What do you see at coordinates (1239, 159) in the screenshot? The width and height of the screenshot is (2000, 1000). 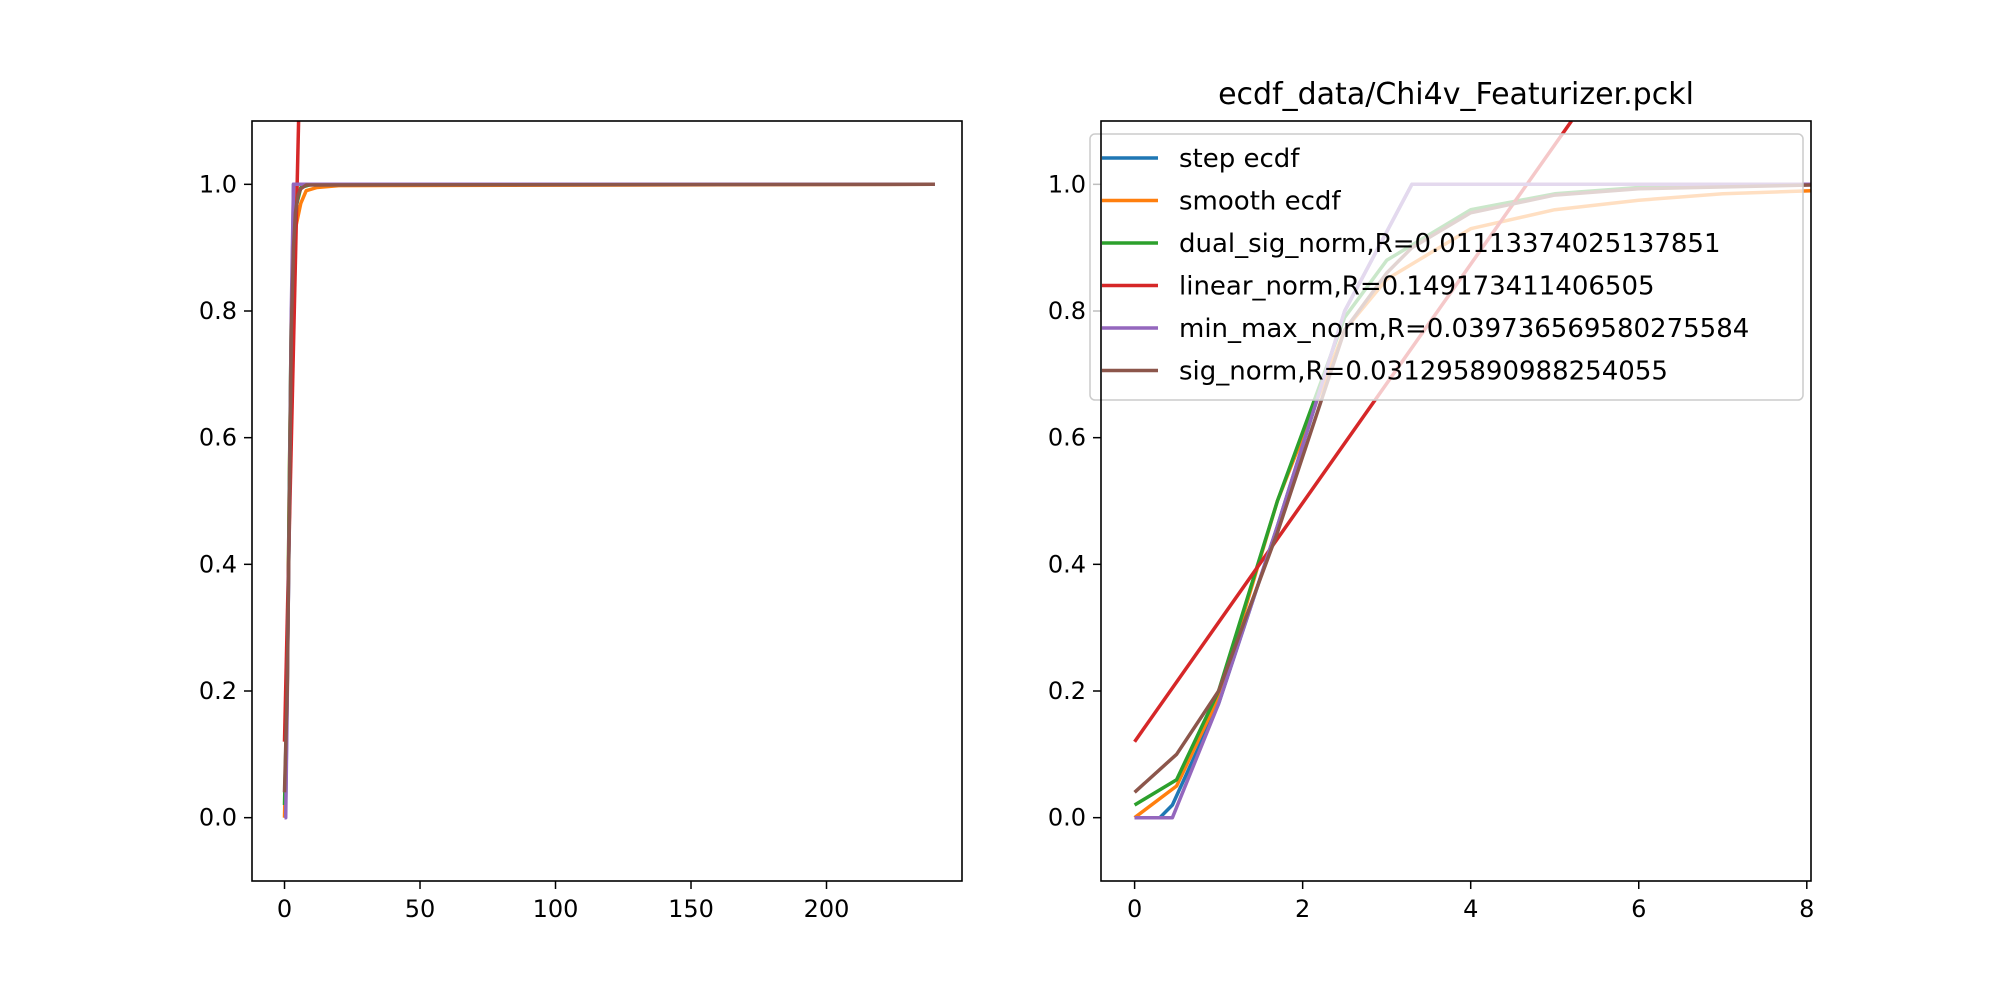 I see `legend-label: step ecdf` at bounding box center [1239, 159].